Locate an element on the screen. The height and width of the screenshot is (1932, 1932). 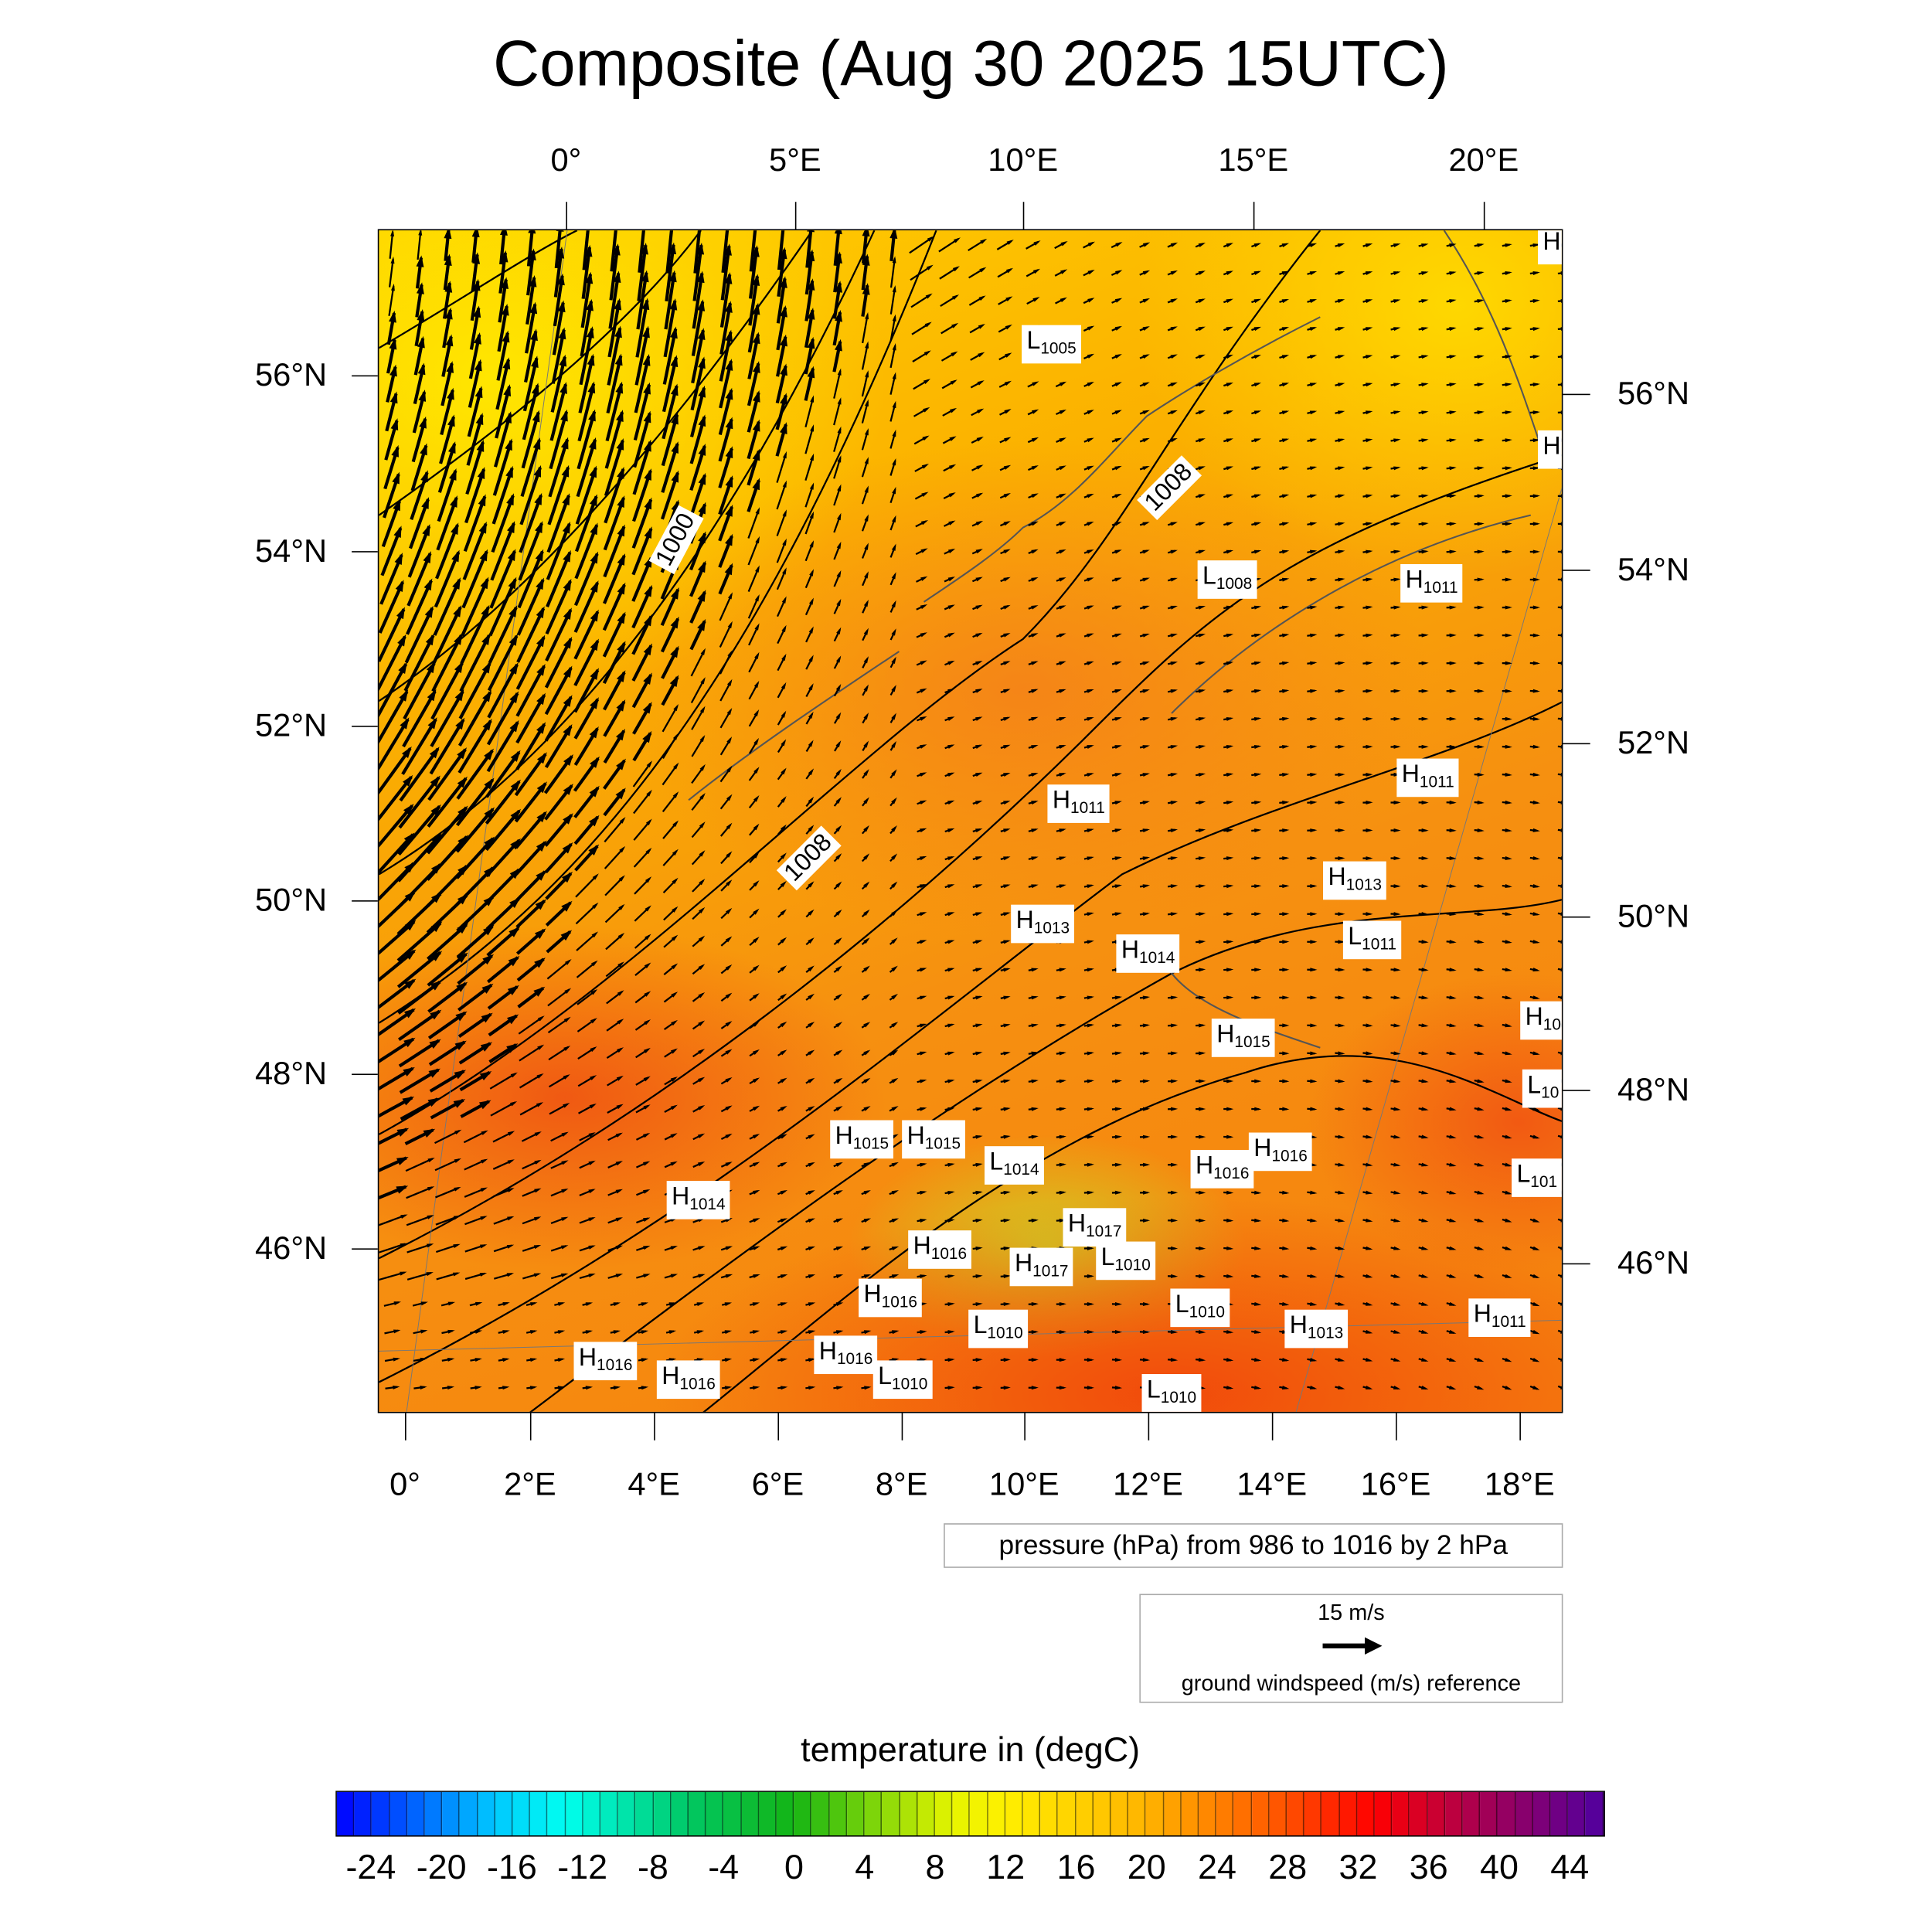
bottom-lon-label: 4°E is located at coordinates (654, 1483).